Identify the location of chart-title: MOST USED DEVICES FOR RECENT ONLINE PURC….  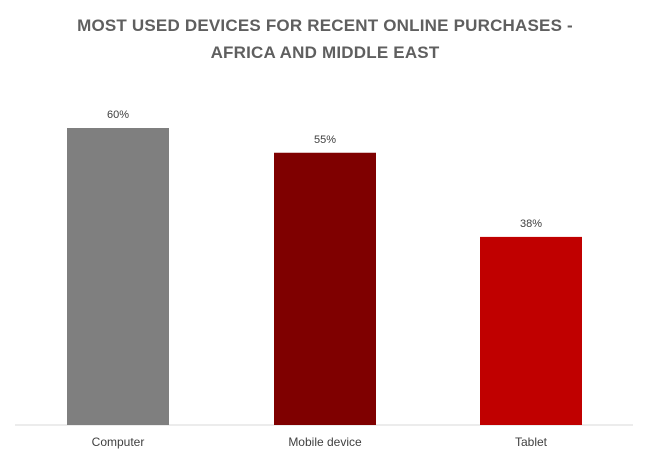
(325, 39).